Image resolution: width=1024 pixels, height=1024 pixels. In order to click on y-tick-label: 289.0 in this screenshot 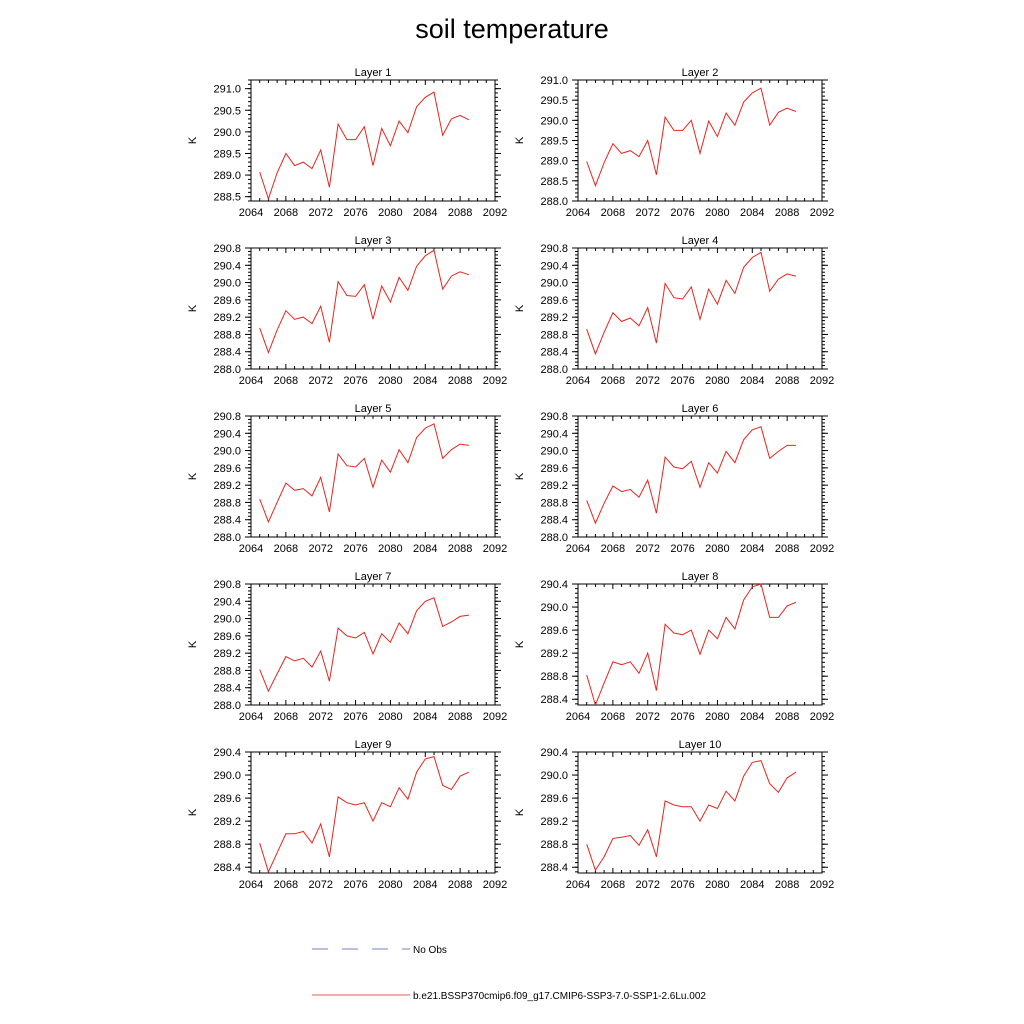, I will do `click(227, 176)`.